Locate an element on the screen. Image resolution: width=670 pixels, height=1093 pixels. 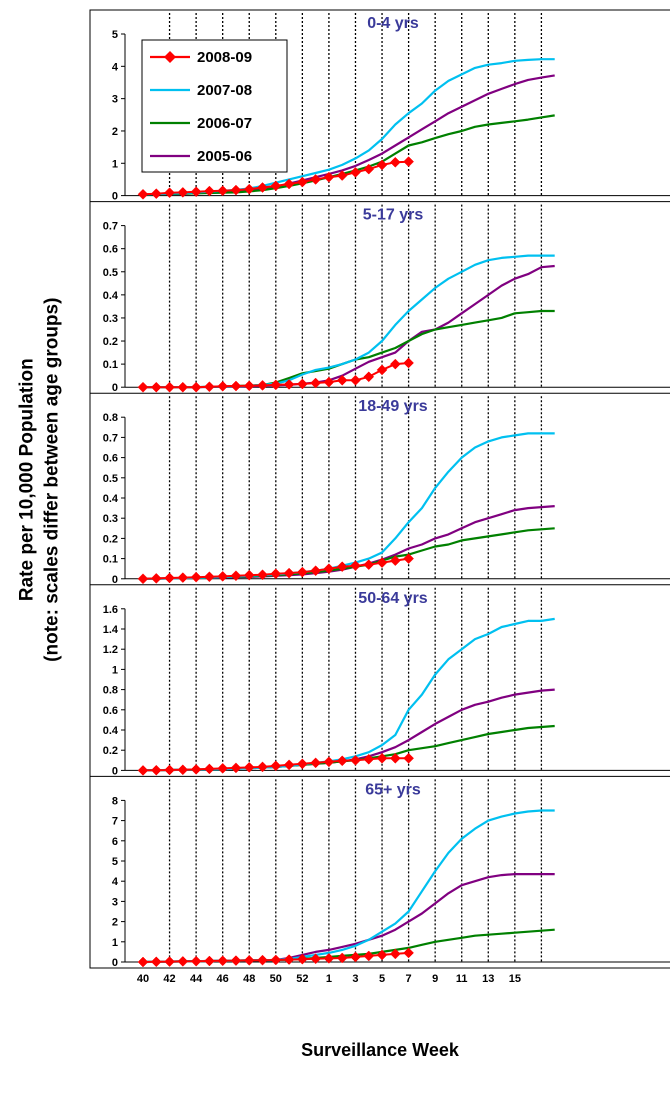
x-tick-label: 15 is located at coordinates (515, 979).